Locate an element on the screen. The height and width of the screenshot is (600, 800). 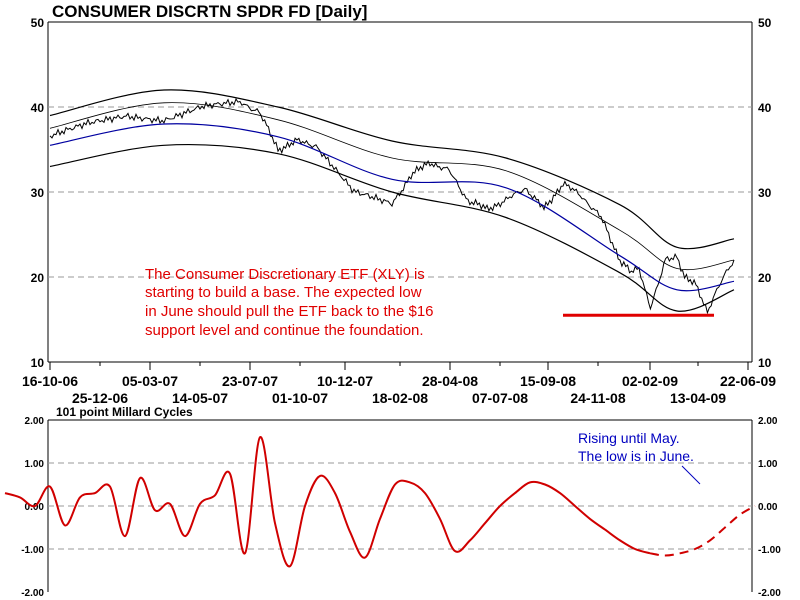
date-label-upper: 28-04-08 is located at coordinates (450, 381).